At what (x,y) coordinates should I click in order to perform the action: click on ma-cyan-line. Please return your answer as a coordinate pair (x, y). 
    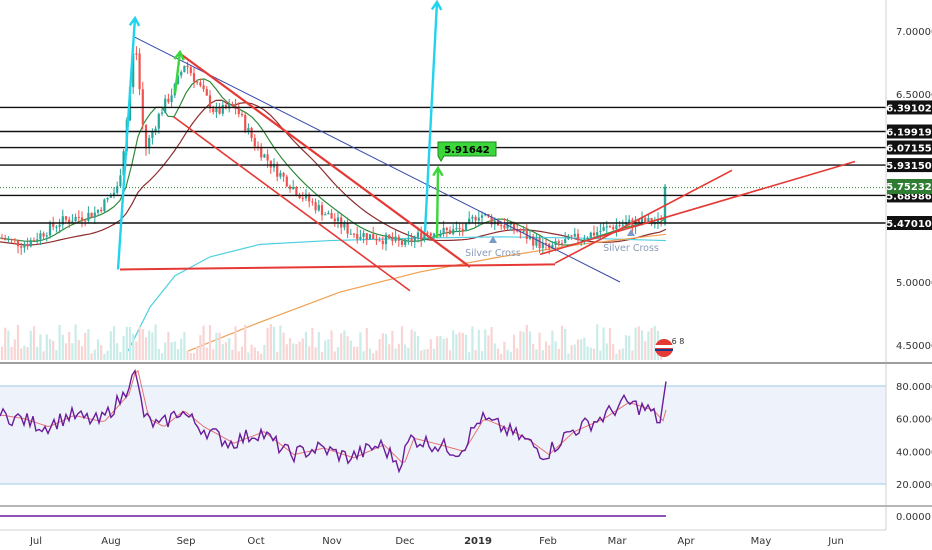
    Looking at the image, I should click on (397, 294).